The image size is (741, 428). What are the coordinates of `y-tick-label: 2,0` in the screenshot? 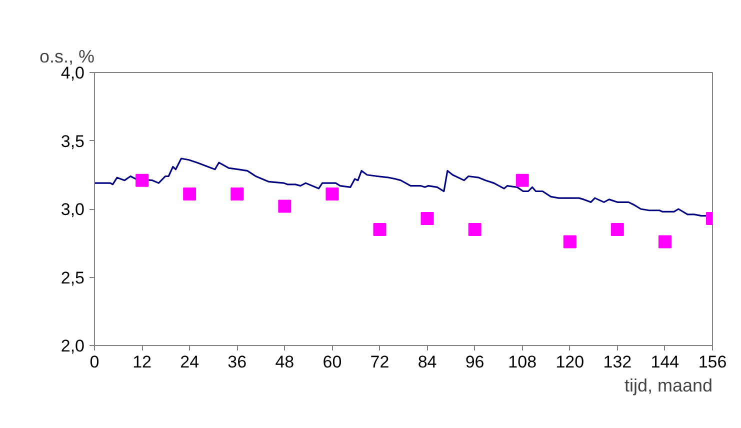 It's located at (72, 346).